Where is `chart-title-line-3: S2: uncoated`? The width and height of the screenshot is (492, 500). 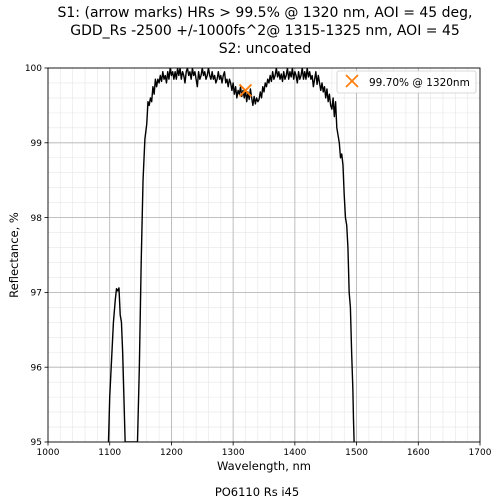 chart-title-line-3: S2: uncoated is located at coordinates (265, 49).